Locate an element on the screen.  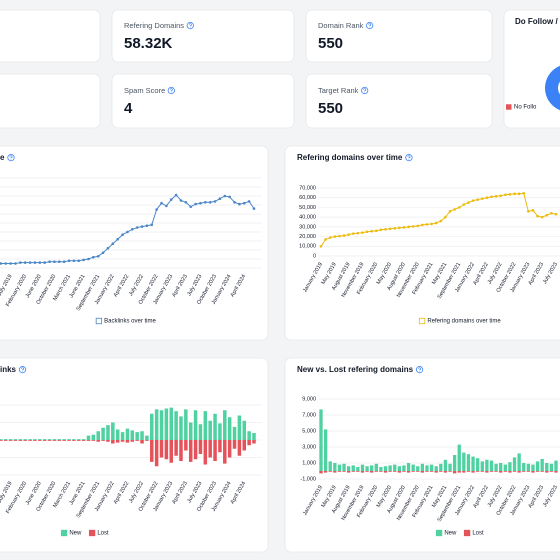
legend-label: New is located at coordinates (75, 534).